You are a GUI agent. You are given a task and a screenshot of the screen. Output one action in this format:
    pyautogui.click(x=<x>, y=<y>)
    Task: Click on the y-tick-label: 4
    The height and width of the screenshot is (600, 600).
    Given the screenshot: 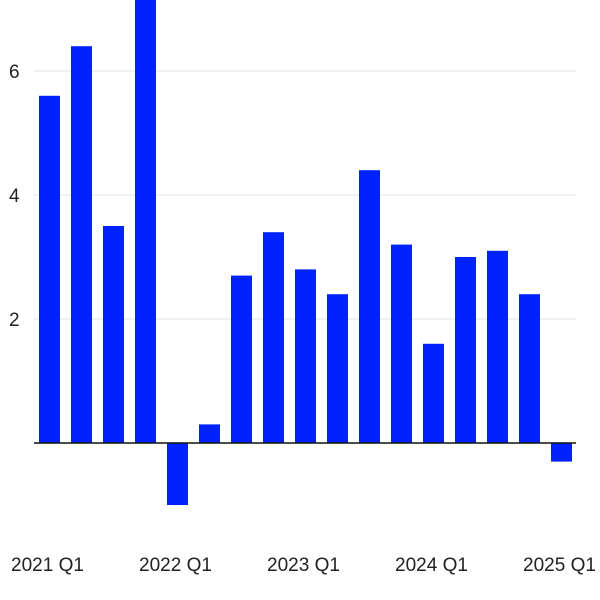 What is the action you would take?
    pyautogui.click(x=14, y=196)
    